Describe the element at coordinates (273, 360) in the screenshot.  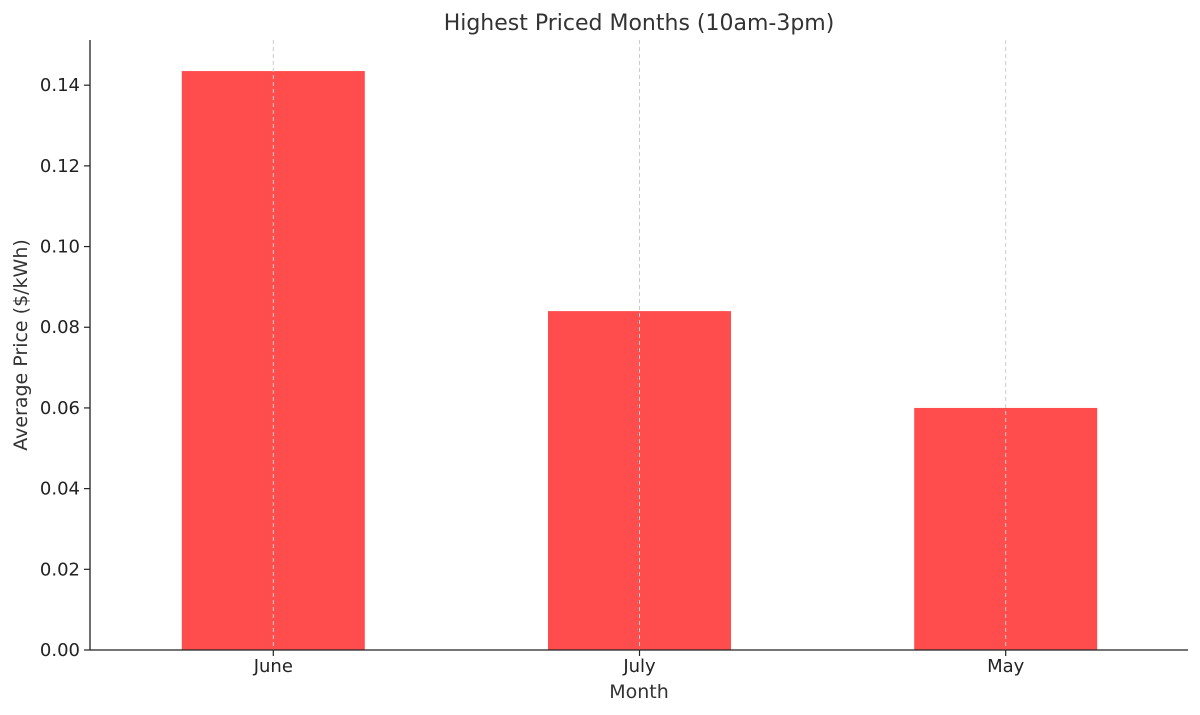
I see `bar-june` at that location.